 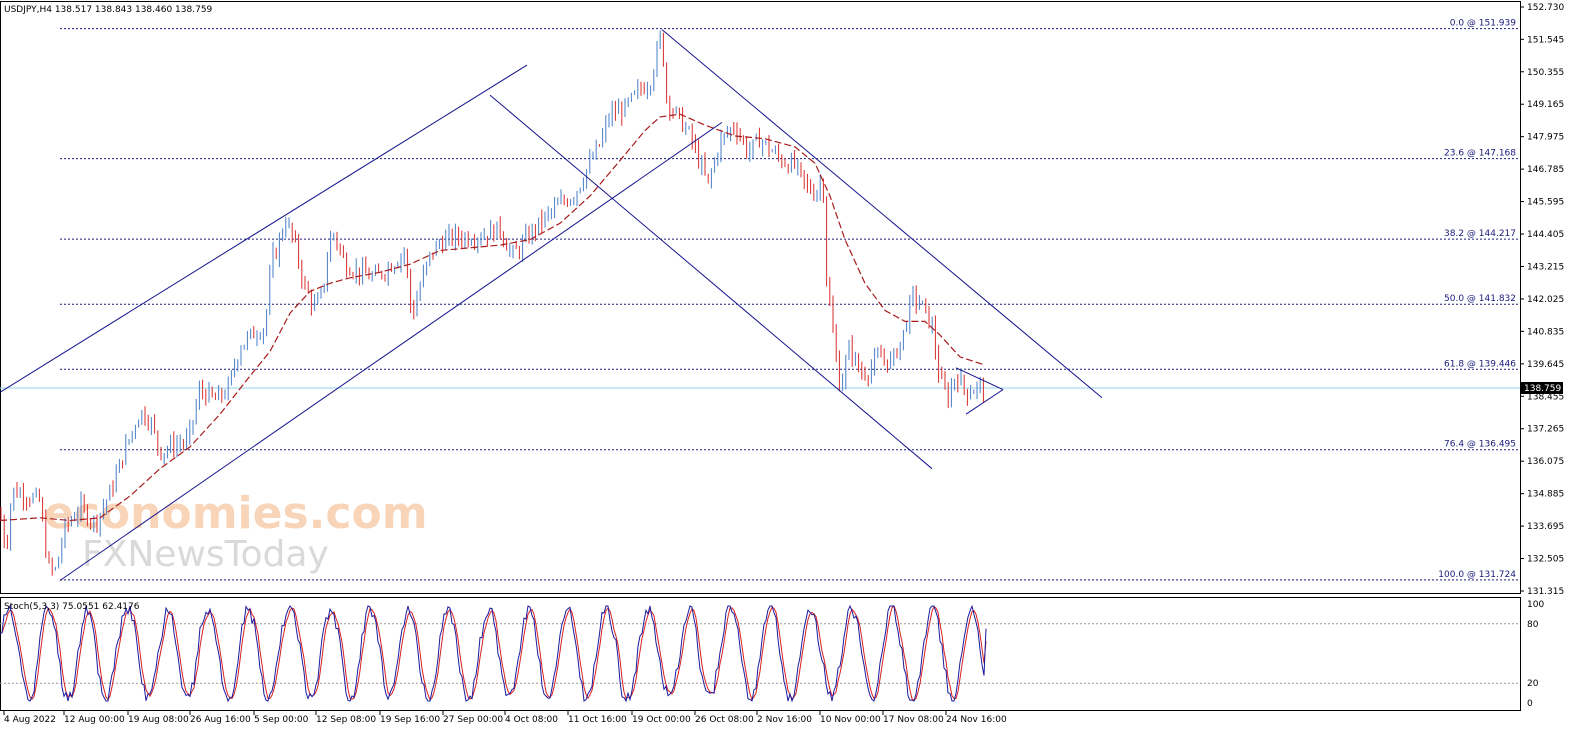 What do you see at coordinates (1545, 592) in the screenshot?
I see `y-tick-label: 131.315` at bounding box center [1545, 592].